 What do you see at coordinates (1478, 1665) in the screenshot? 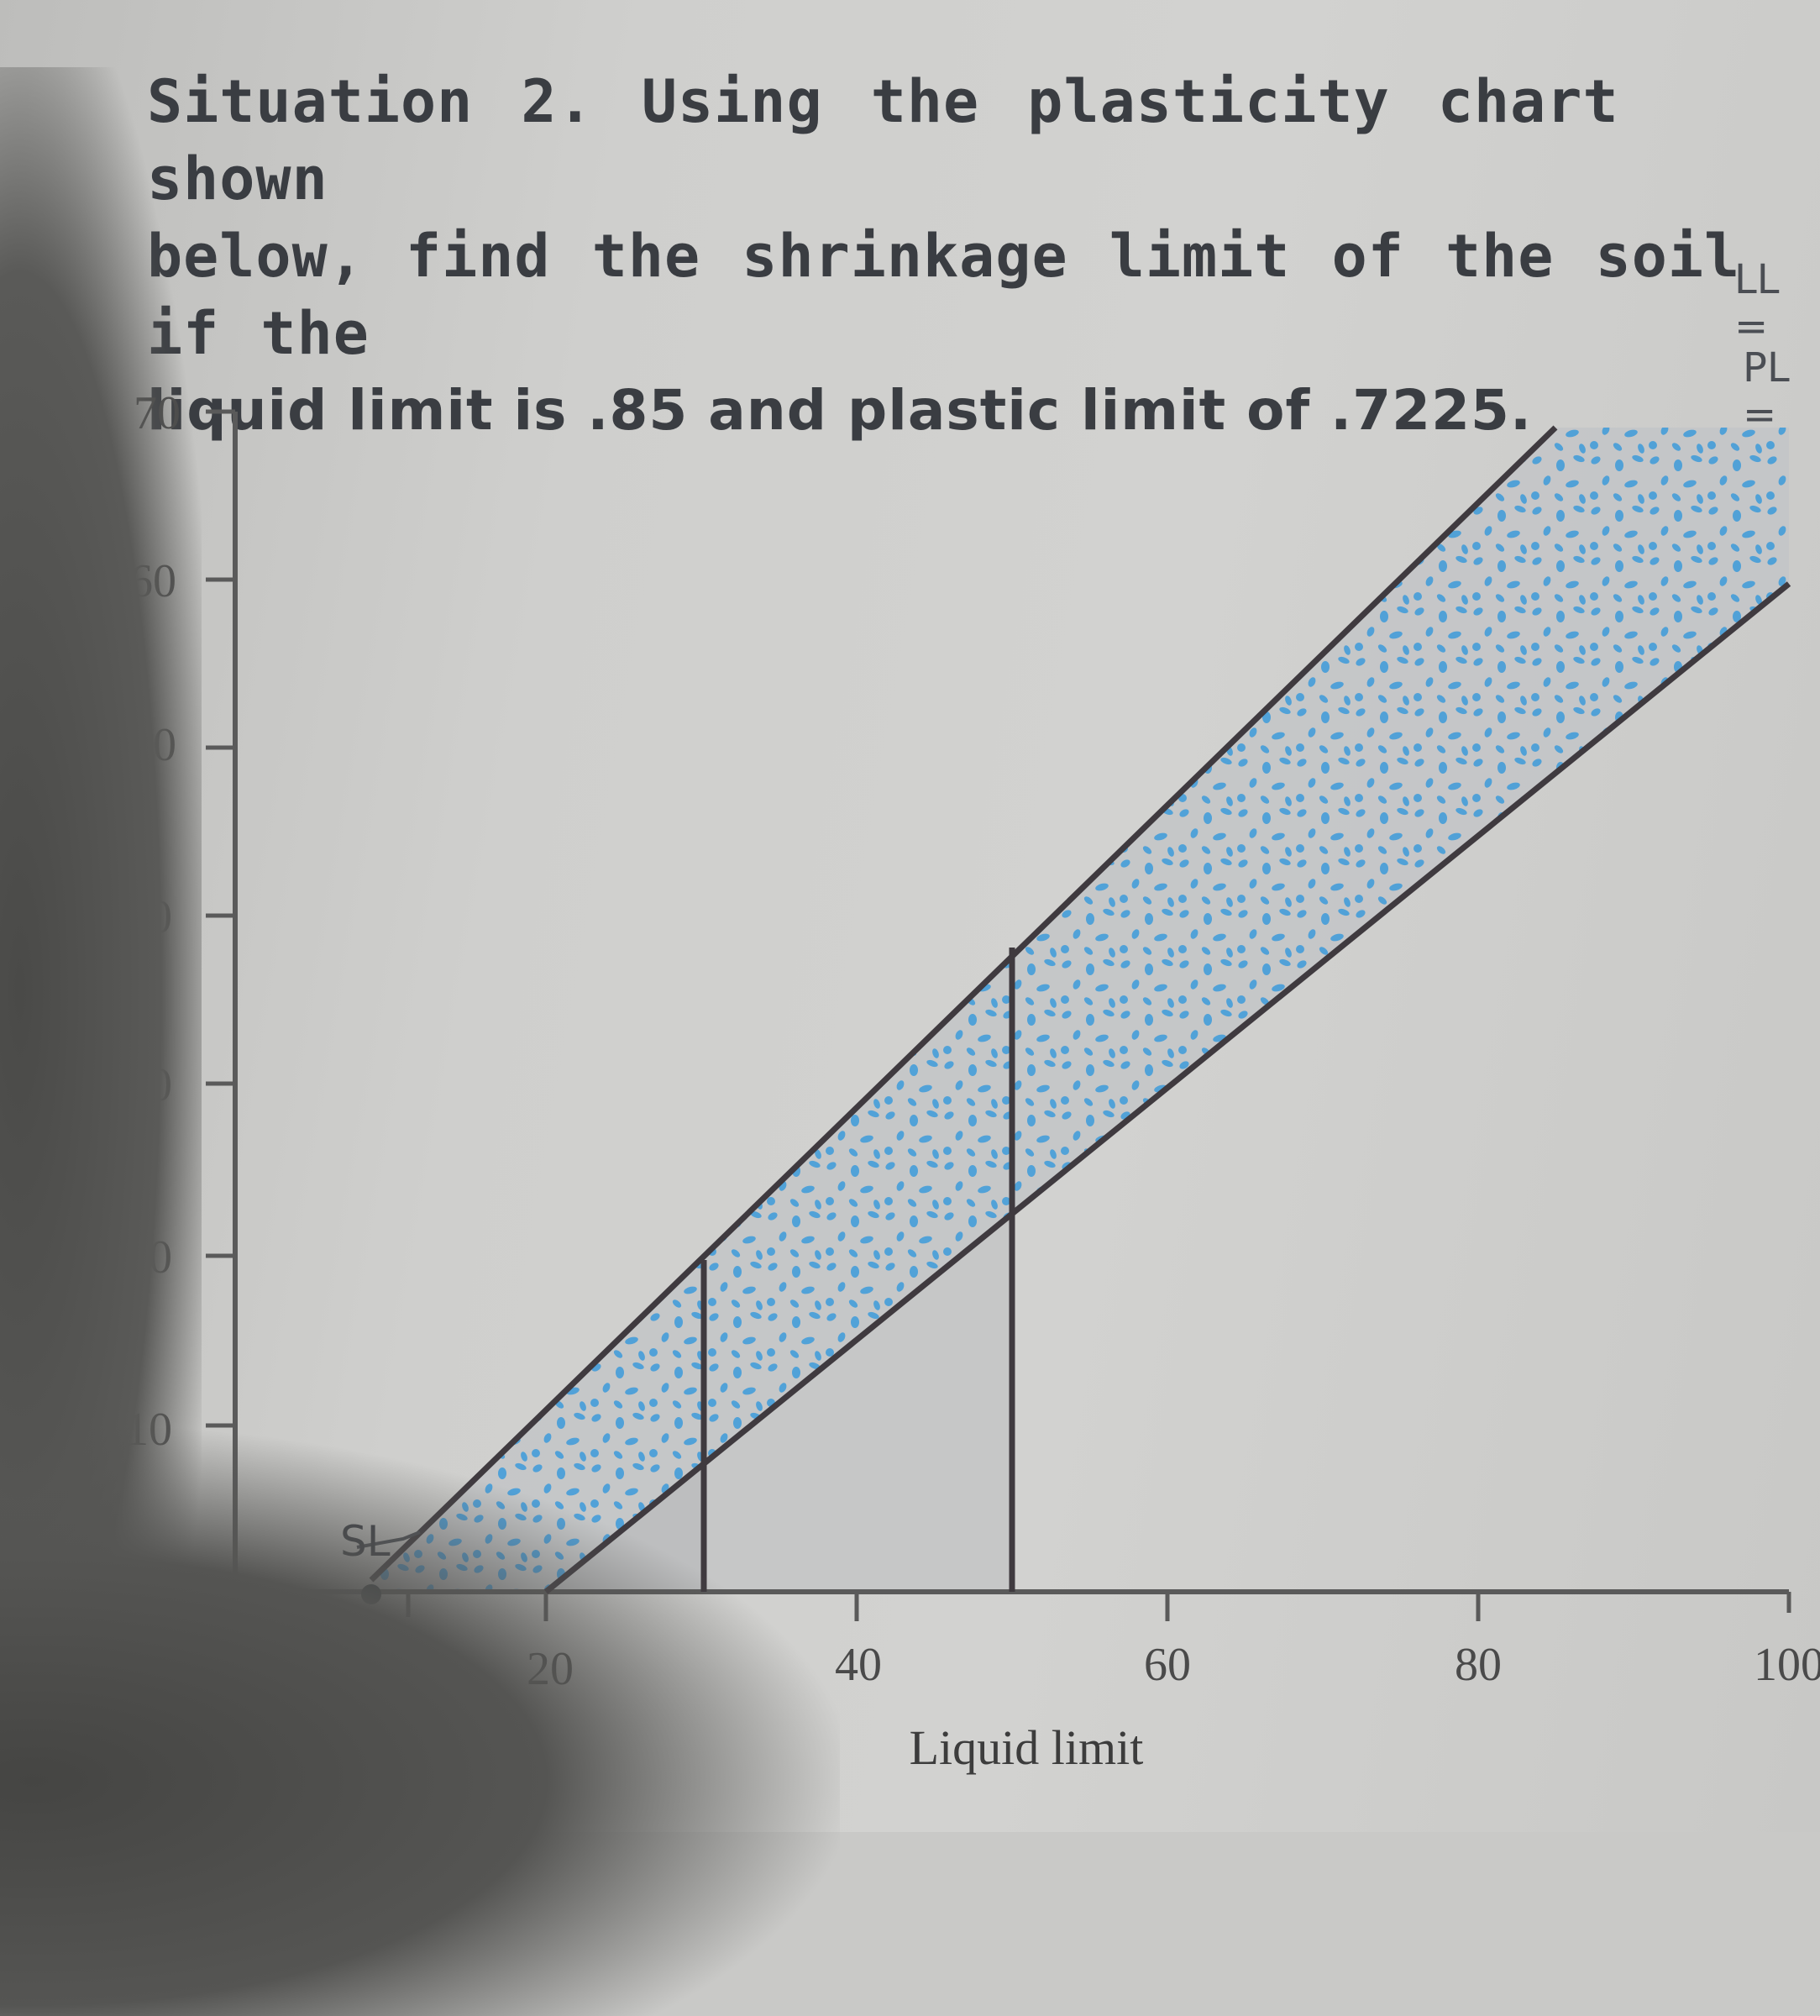
I see `svg-text: 80` at bounding box center [1478, 1665].